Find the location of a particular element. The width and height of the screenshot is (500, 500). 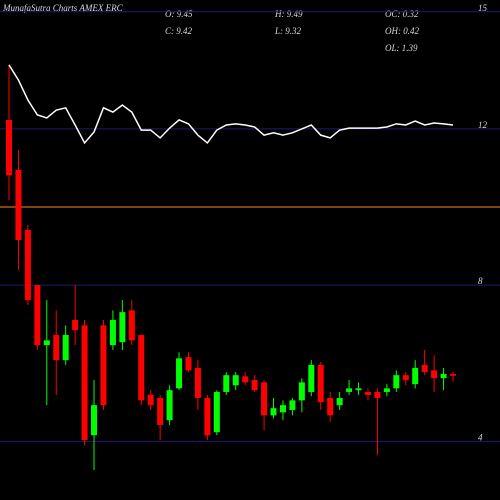

info-label: C: 9.42 is located at coordinates (179, 31).